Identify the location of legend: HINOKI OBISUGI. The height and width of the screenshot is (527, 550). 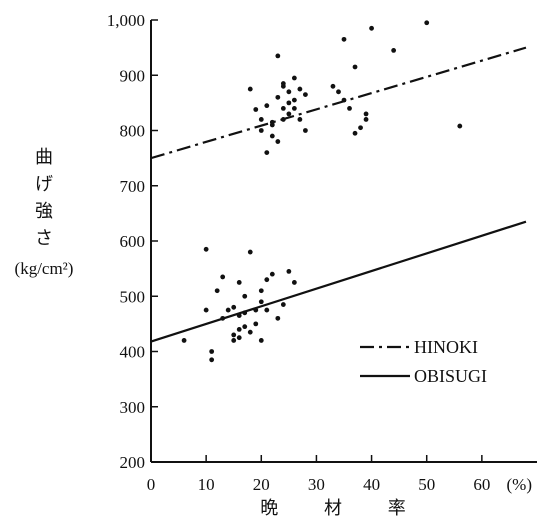
(423, 361).